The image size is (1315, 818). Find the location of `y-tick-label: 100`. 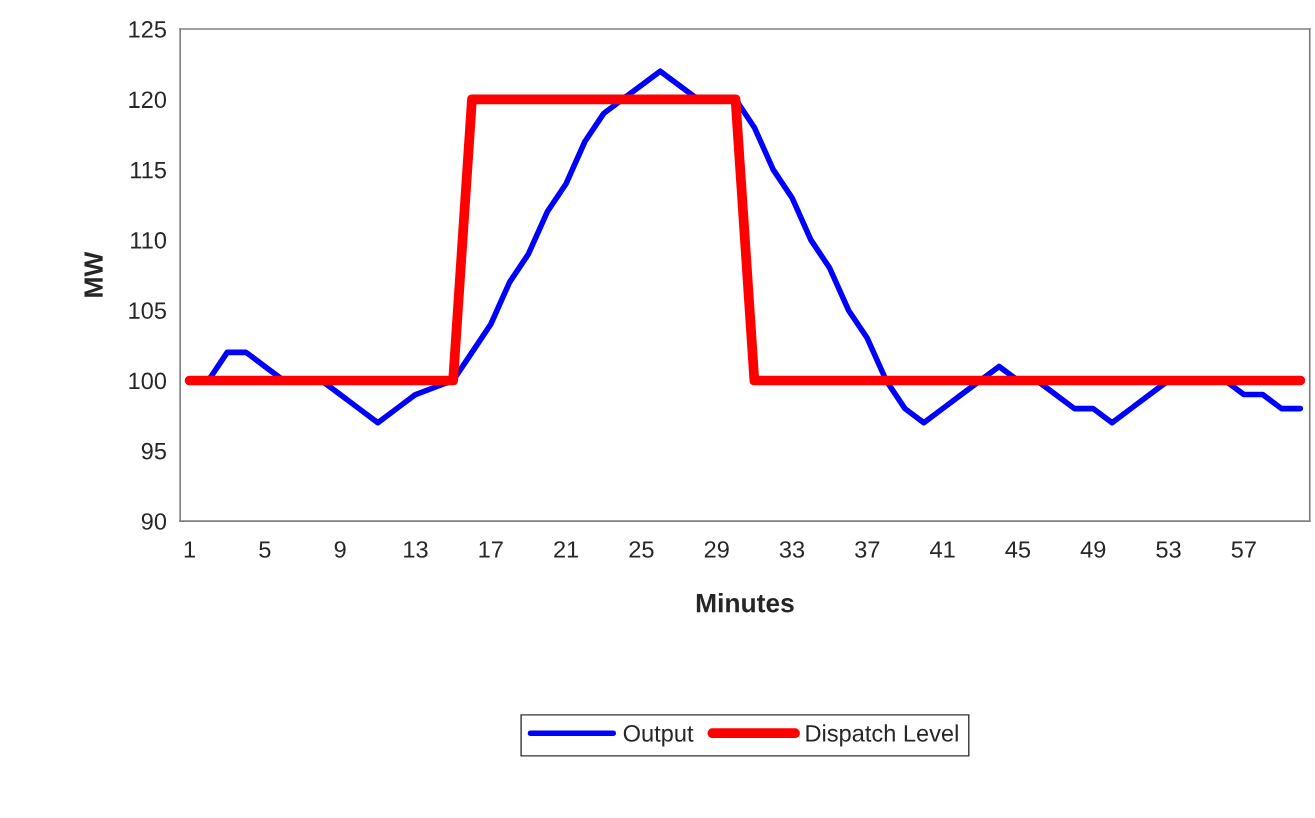

y-tick-label: 100 is located at coordinates (148, 381).